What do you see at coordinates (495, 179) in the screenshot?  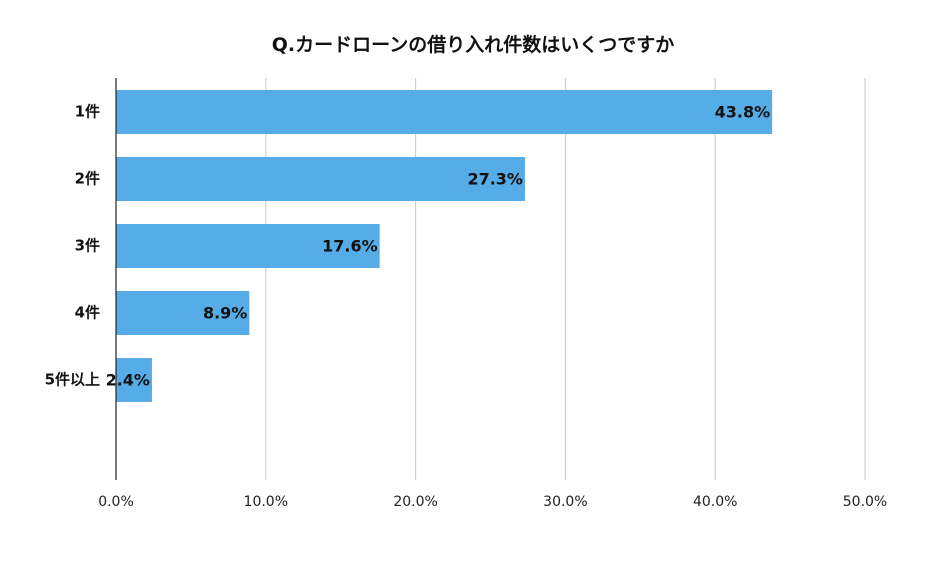 I see `value-label-2: 27.3%` at bounding box center [495, 179].